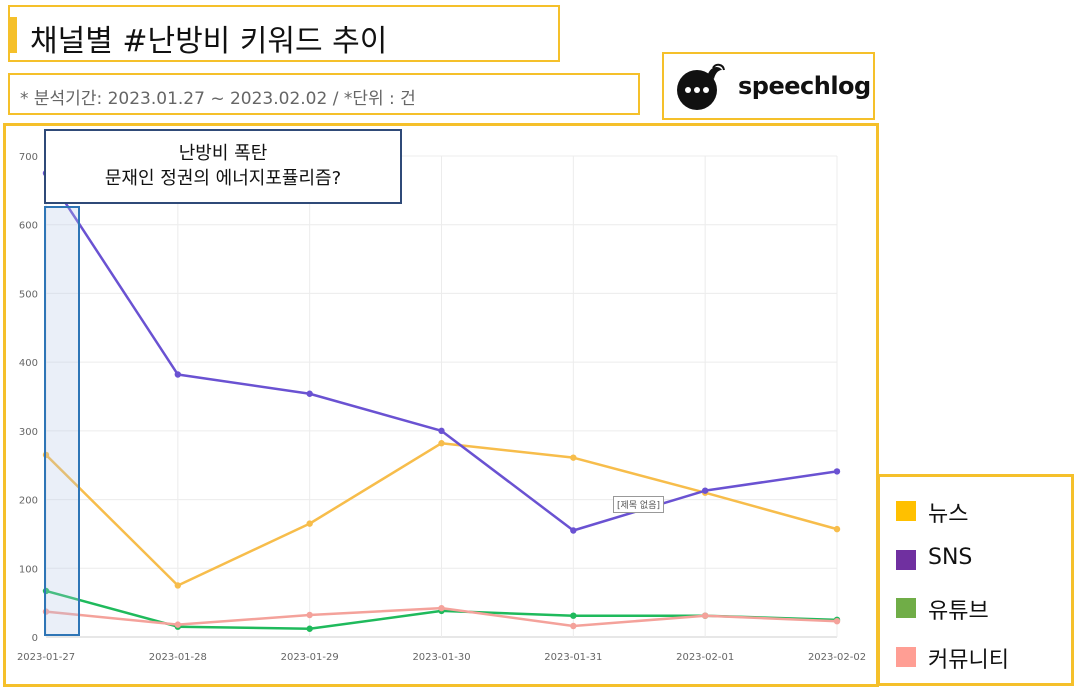 The height and width of the screenshot is (691, 1076). What do you see at coordinates (28, 432) in the screenshot?
I see `y-tick-label: 300` at bounding box center [28, 432].